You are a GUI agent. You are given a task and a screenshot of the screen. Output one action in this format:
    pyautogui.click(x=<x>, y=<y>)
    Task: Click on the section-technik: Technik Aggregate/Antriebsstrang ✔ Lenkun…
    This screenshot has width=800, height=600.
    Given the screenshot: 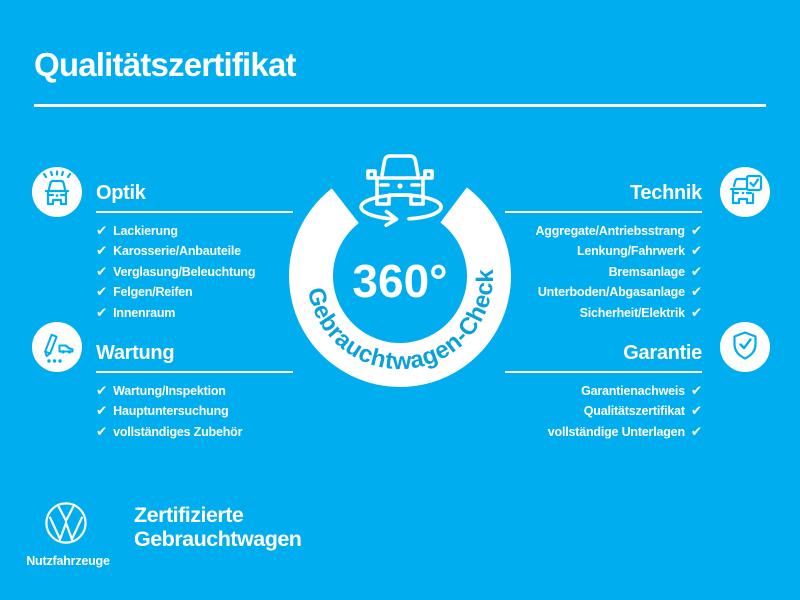 What is the action you would take?
    pyautogui.click(x=603, y=252)
    